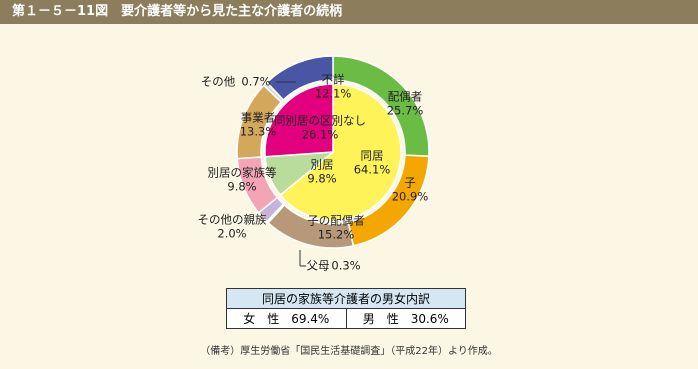  Describe the element at coordinates (333, 80) in the screenshot. I see `slice-label: 不詳` at that location.